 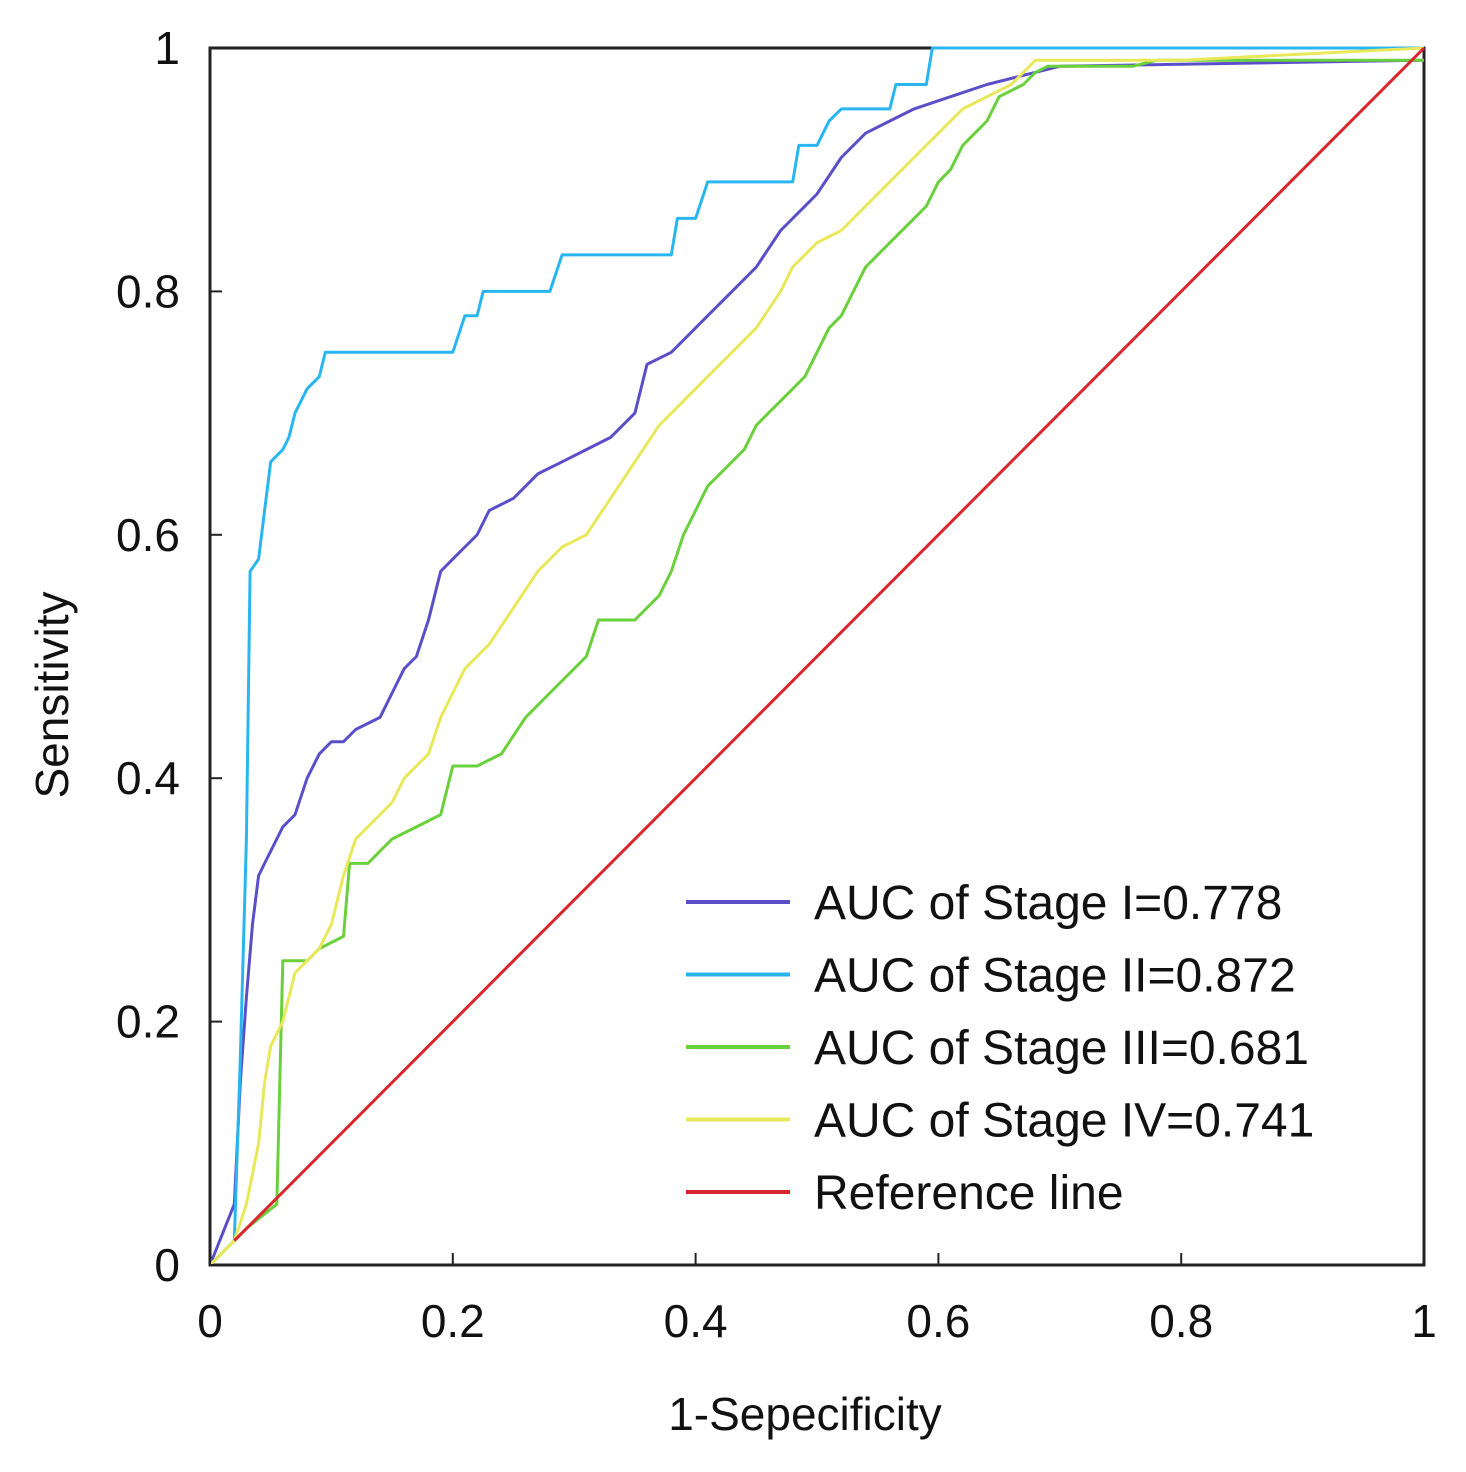 I want to click on x-tick-label: 0.4, so click(x=696, y=1321).